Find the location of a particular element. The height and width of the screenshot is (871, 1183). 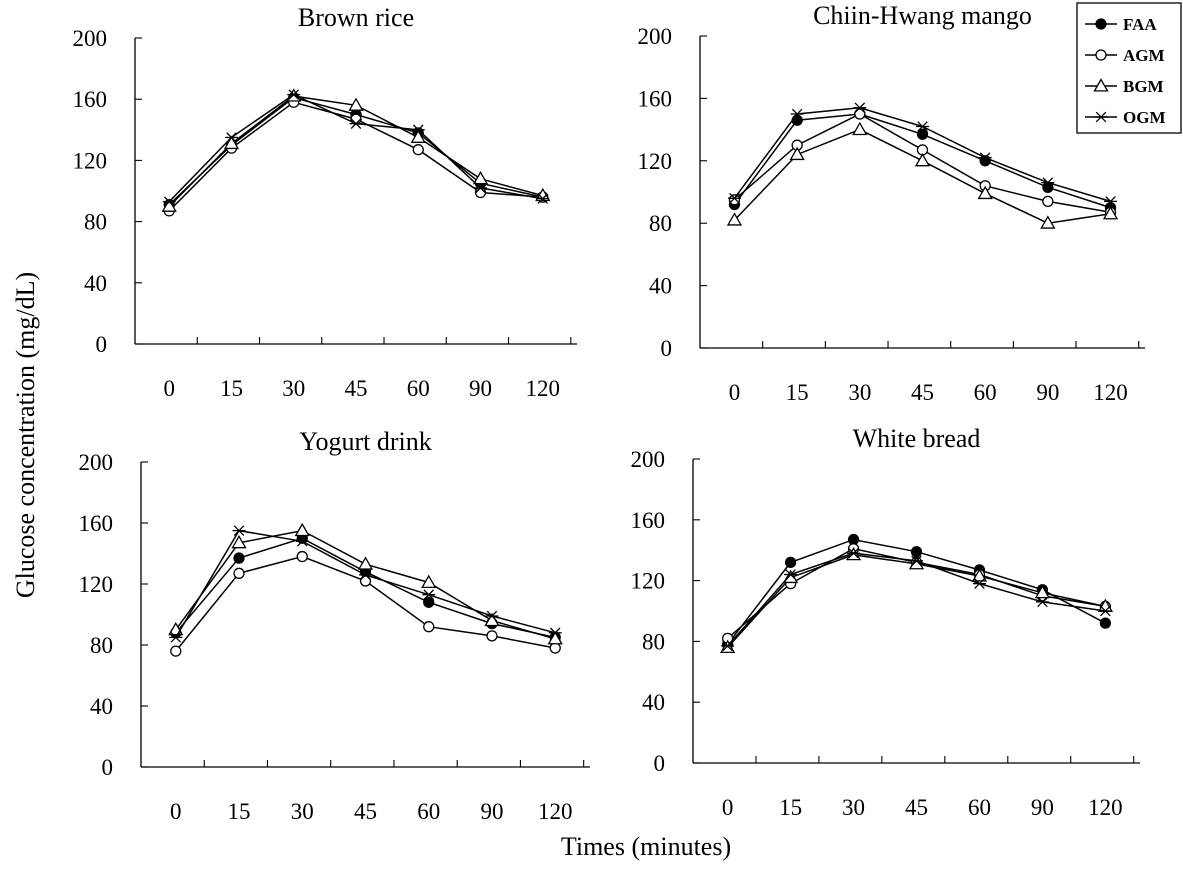

series-faa is located at coordinates (365, 588).